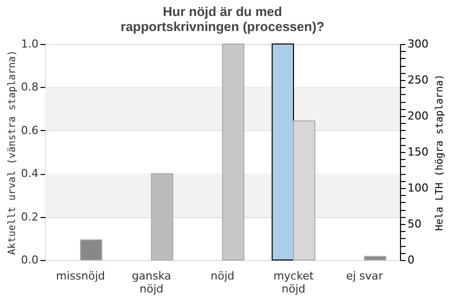 The width and height of the screenshot is (450, 300). I want to click on y2-tick-label: 50, so click(415, 224).